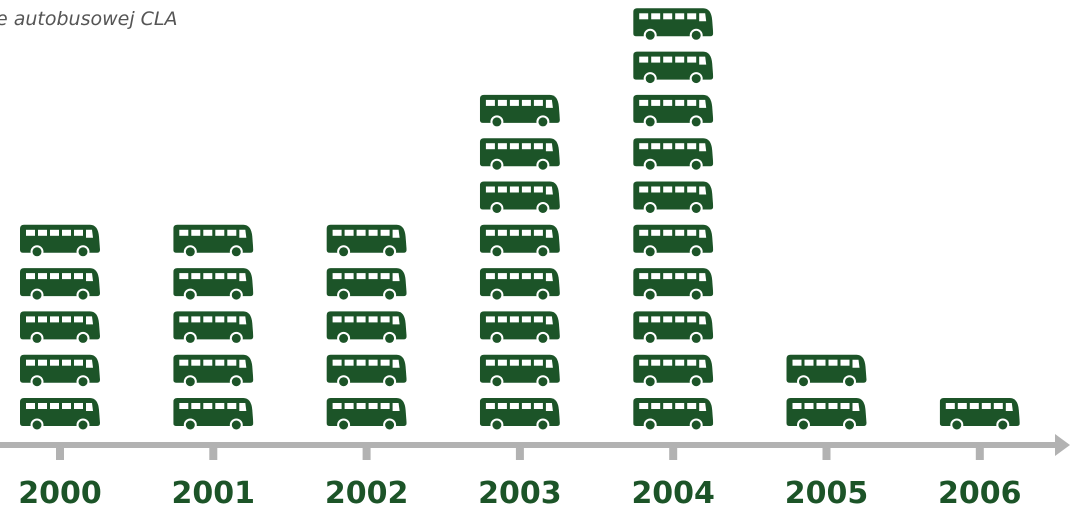  What do you see at coordinates (367, 491) in the screenshot?
I see `x-tick-label: 2002` at bounding box center [367, 491].